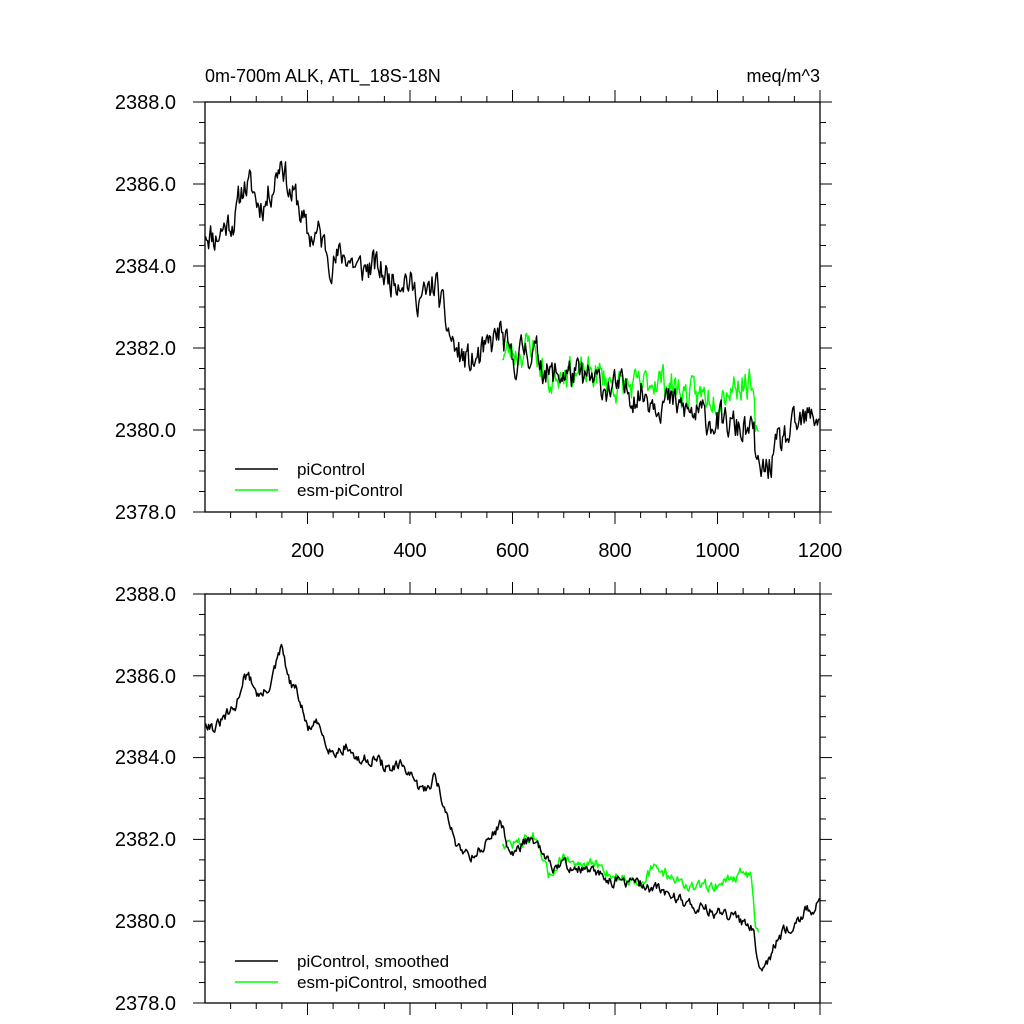 Image resolution: width=1024 pixels, height=1024 pixels. What do you see at coordinates (307, 551) in the screenshot?
I see `x-tick-label: 200` at bounding box center [307, 551].